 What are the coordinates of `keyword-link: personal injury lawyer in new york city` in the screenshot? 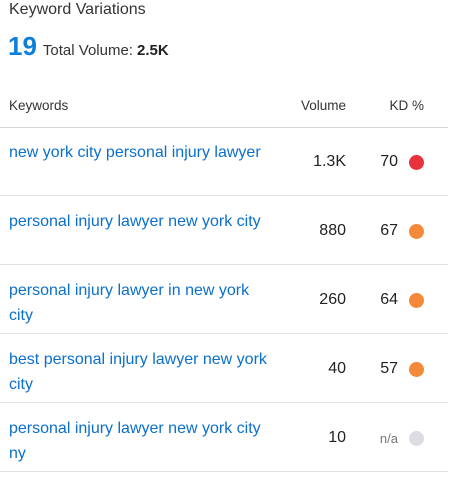 It's located at (129, 303).